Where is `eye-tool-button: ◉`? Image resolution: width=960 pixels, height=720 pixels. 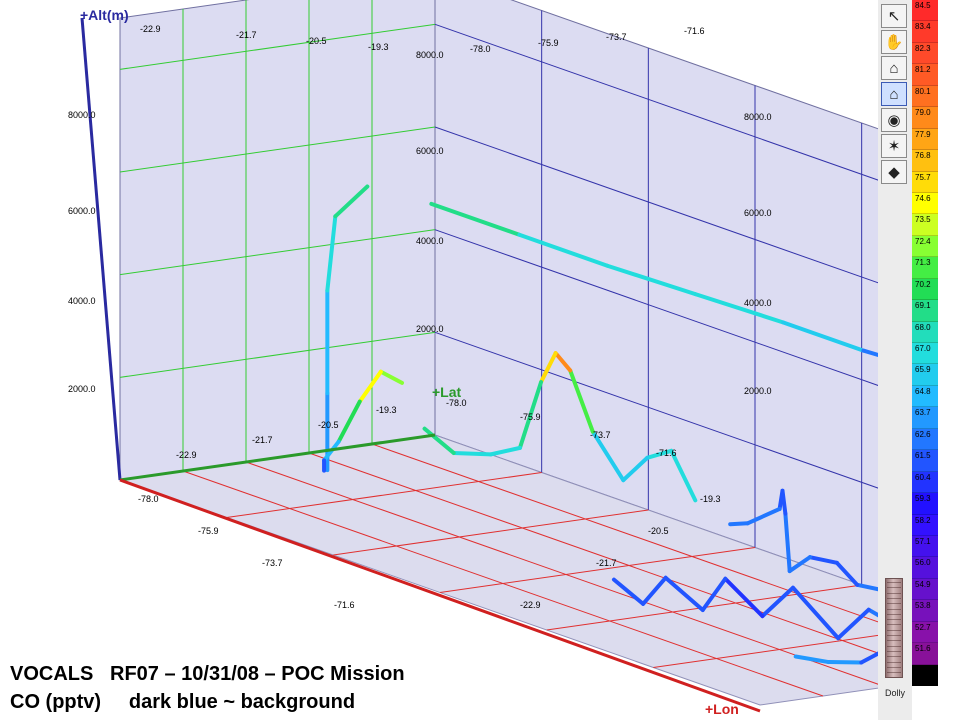
eye-tool-button: ◉ is located at coordinates (894, 120).